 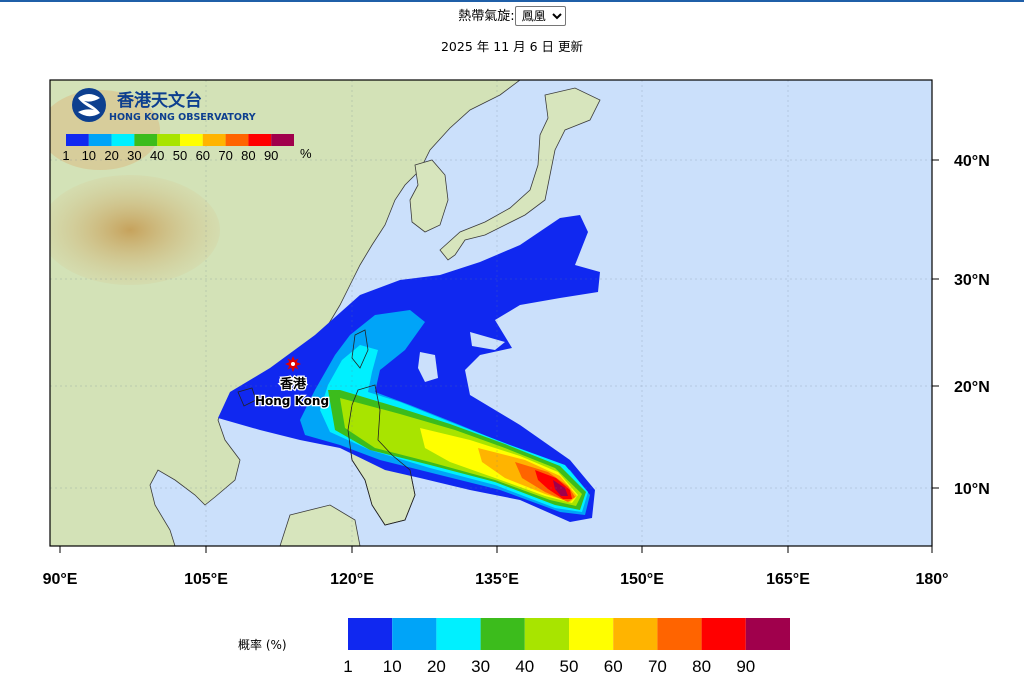 What do you see at coordinates (428, 367) in the screenshot?
I see `band-hole-north` at bounding box center [428, 367].